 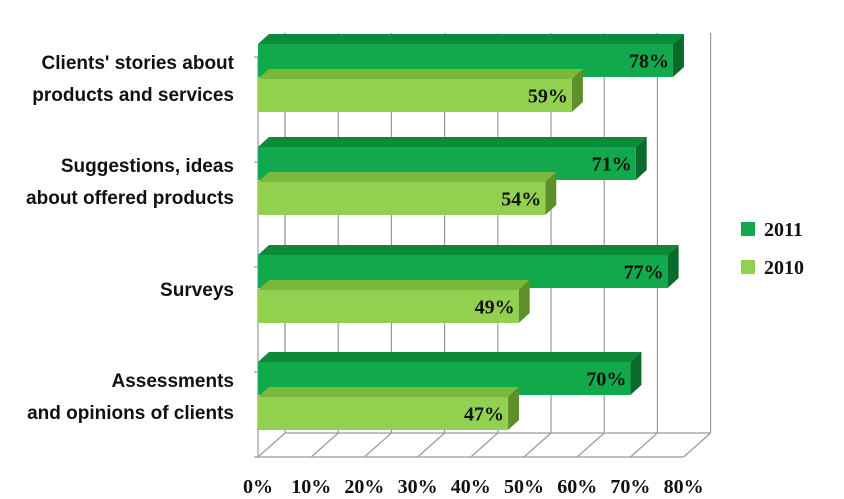 What do you see at coordinates (630, 487) in the screenshot?
I see `x-tick-label: 70%` at bounding box center [630, 487].